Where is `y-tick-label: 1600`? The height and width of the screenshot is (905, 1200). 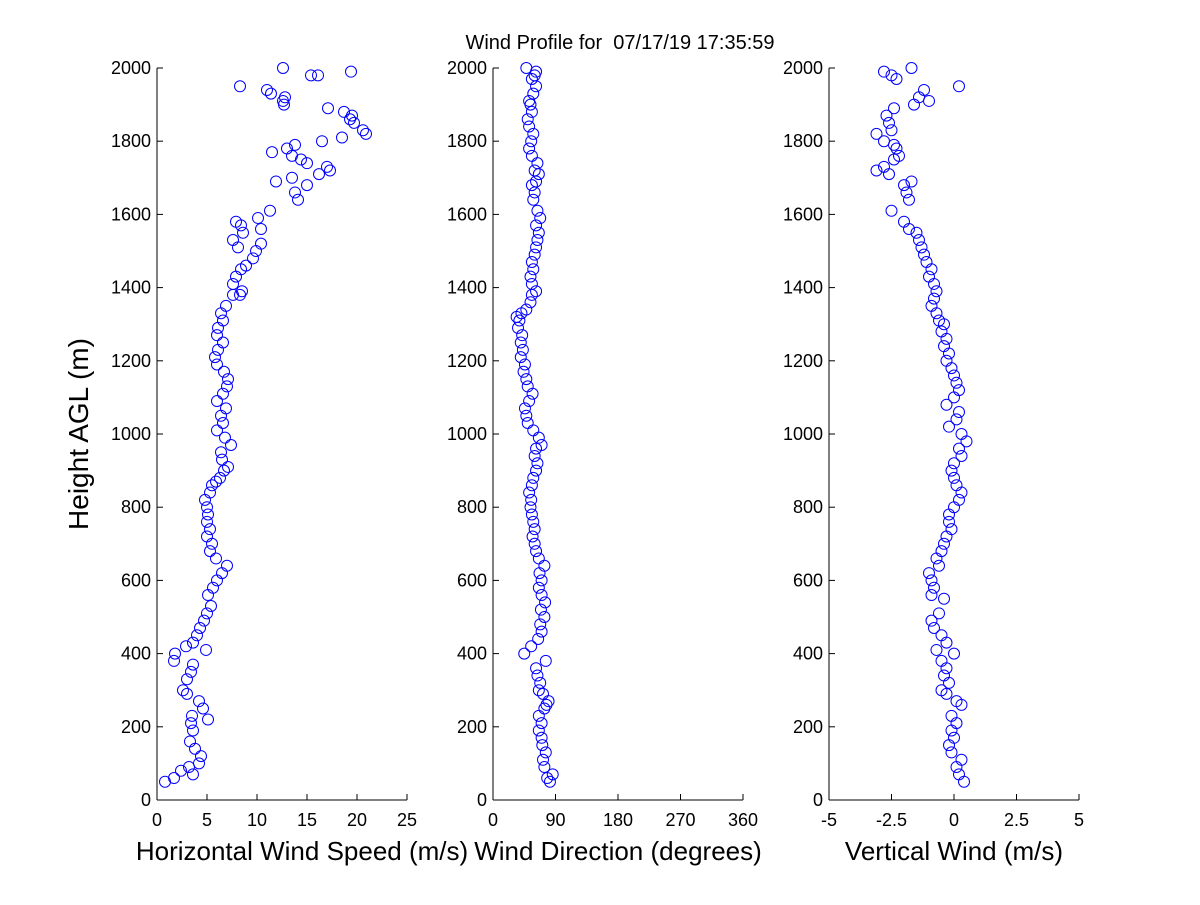
y-tick-label: 1600 is located at coordinates (131, 214).